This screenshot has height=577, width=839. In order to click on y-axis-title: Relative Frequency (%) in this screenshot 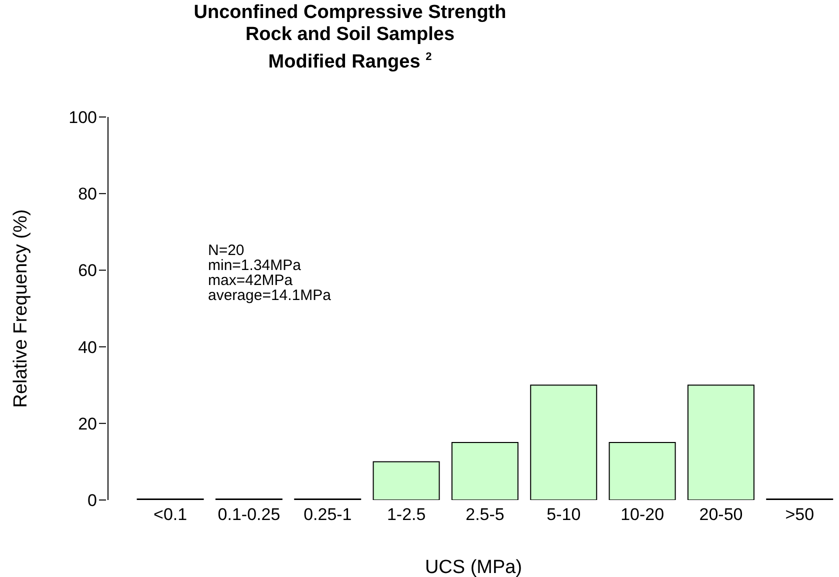, I will do `click(21, 308)`.